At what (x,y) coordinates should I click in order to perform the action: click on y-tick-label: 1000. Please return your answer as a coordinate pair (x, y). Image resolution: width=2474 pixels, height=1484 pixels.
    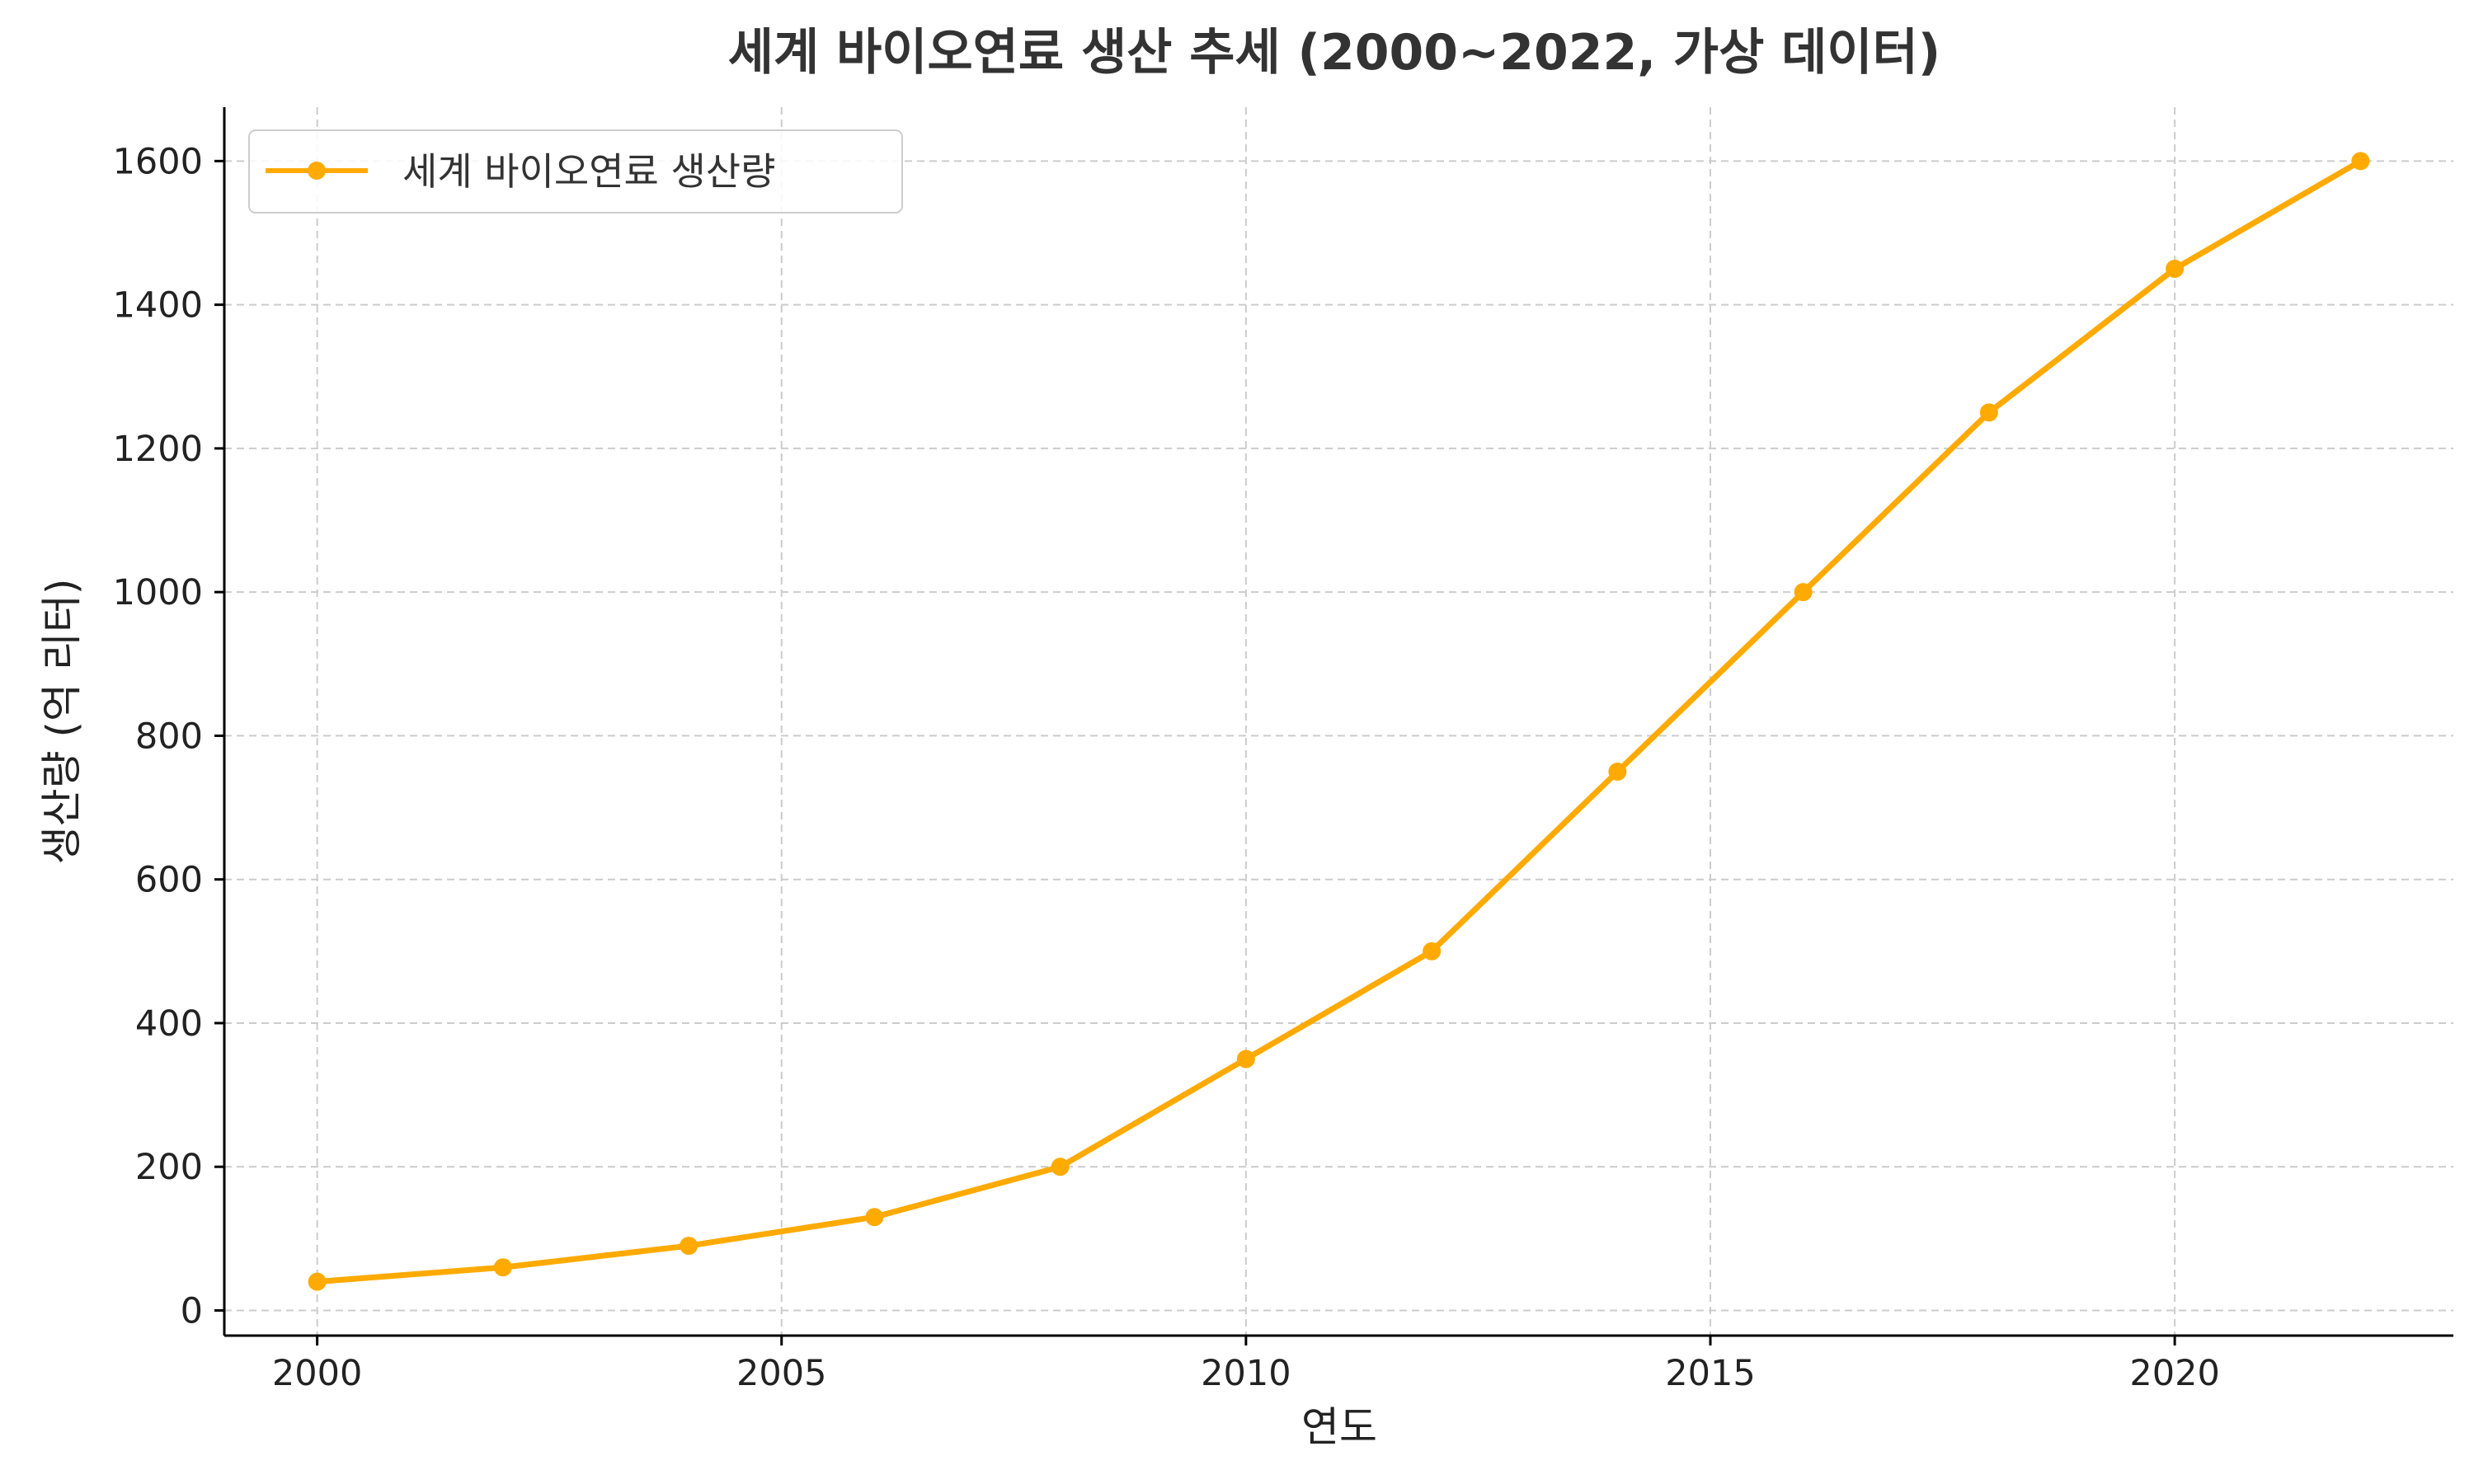
    Looking at the image, I should click on (158, 592).